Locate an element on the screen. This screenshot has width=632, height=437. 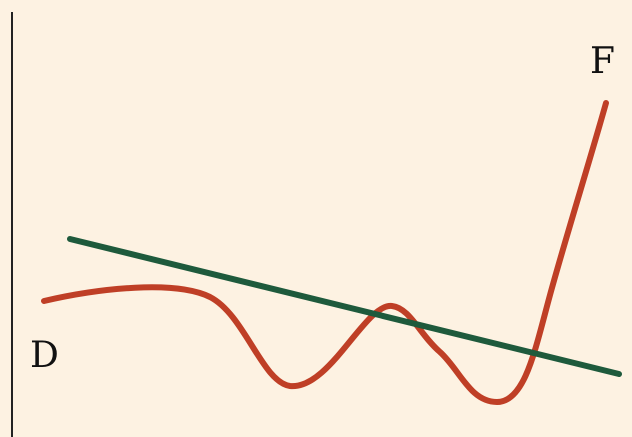
label-f: F is located at coordinates (602, 61).